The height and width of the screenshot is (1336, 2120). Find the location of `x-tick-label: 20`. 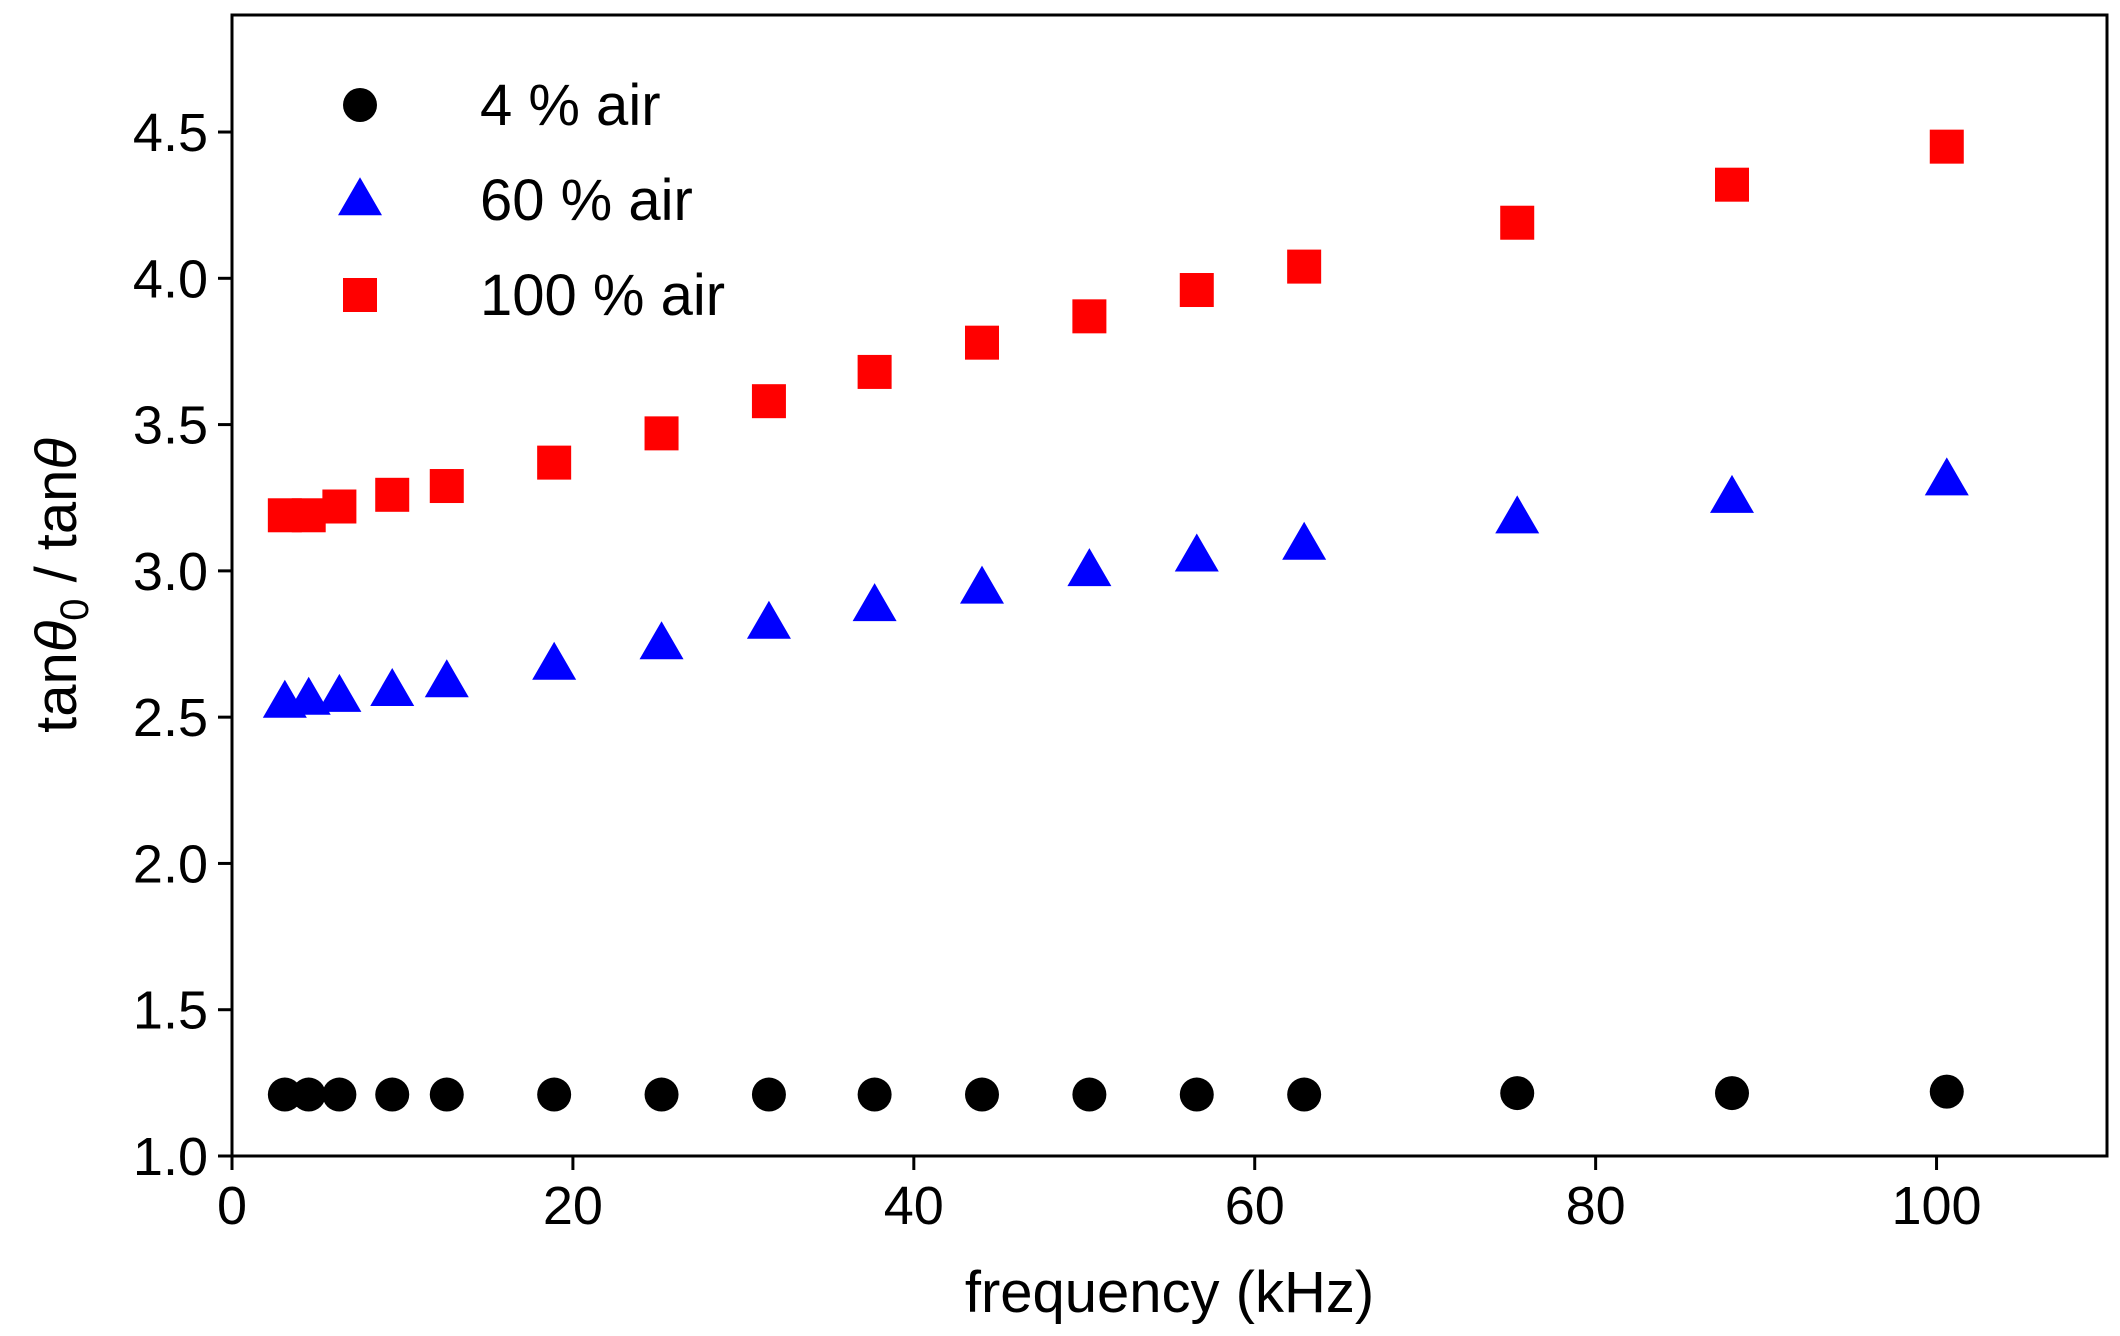

x-tick-label: 20 is located at coordinates (573, 1206).